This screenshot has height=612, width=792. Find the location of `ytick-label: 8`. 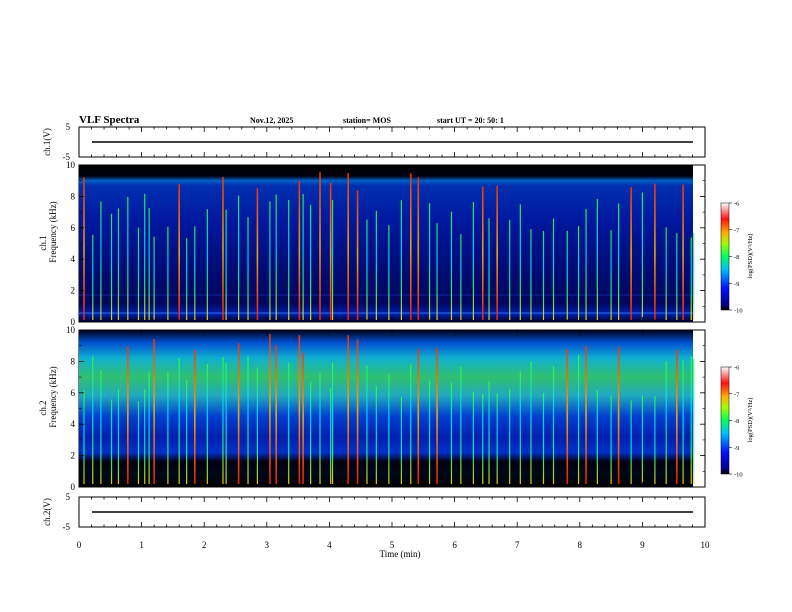

ytick-label: 8 is located at coordinates (73, 361).